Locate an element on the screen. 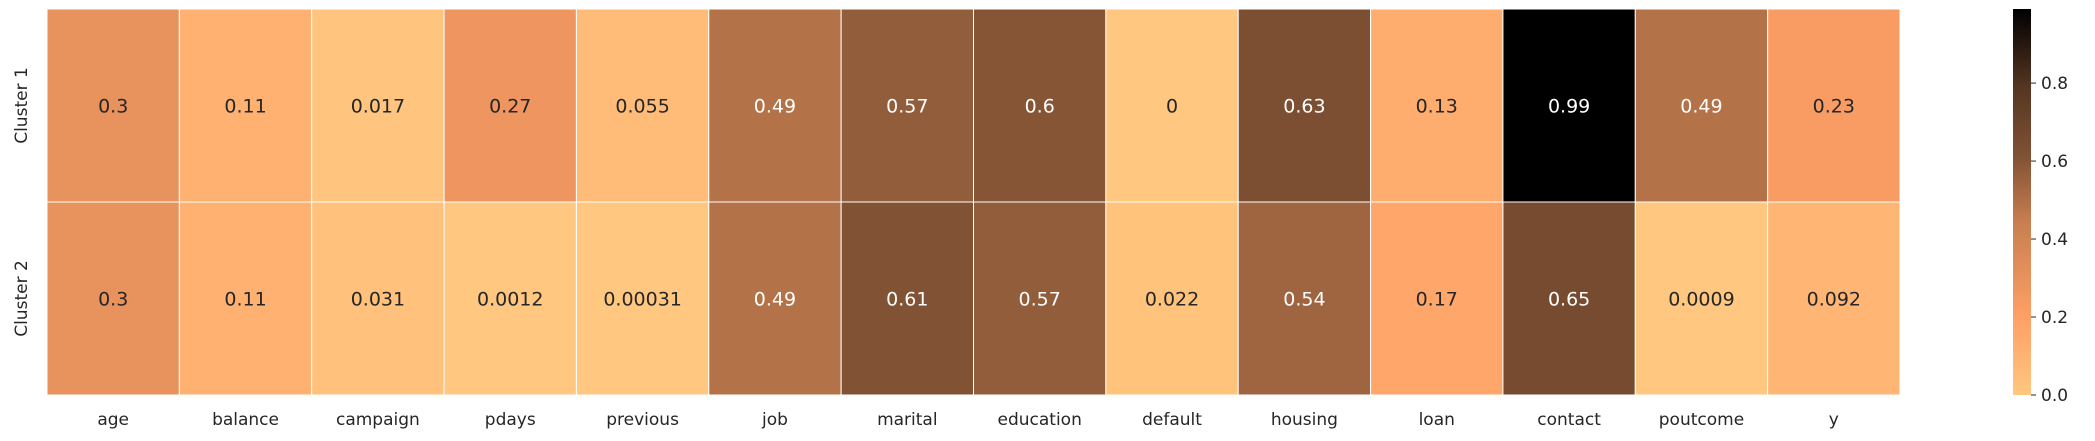 The width and height of the screenshot is (2095, 441). cell-annotation-1-6: 0.61 is located at coordinates (907, 300).